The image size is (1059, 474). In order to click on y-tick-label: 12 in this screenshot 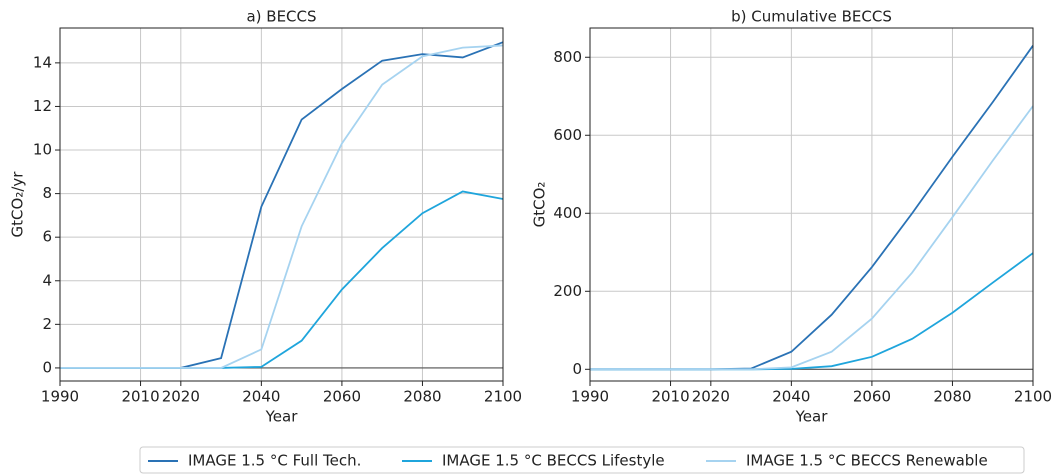, I will do `click(42, 106)`.